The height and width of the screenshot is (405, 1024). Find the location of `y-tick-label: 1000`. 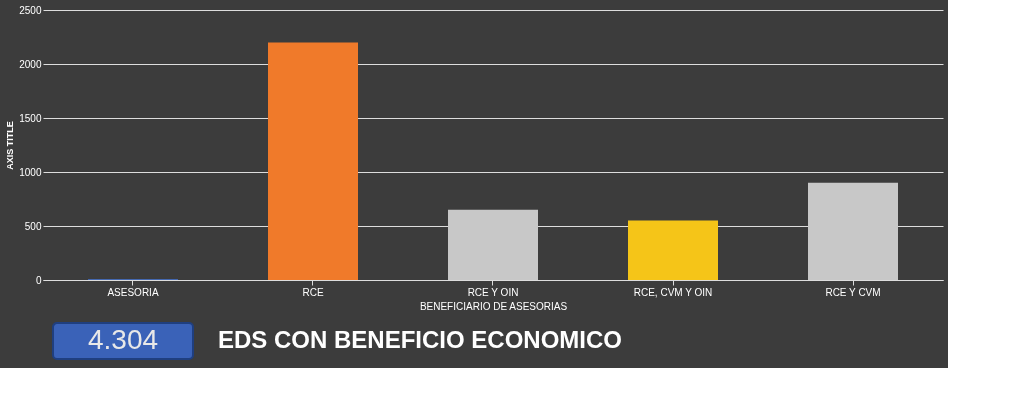

y-tick-label: 1000 is located at coordinates (30, 172).